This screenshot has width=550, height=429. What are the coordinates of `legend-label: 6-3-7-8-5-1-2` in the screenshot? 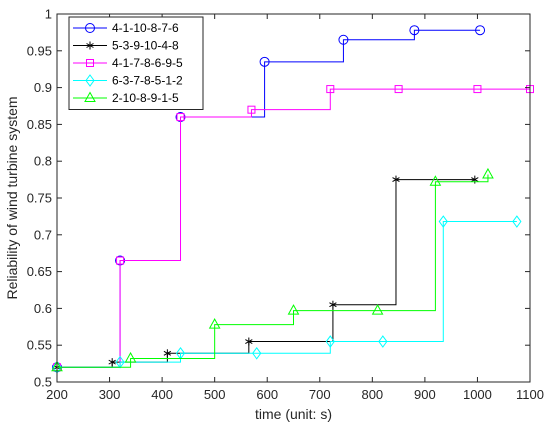 It's located at (147, 81).